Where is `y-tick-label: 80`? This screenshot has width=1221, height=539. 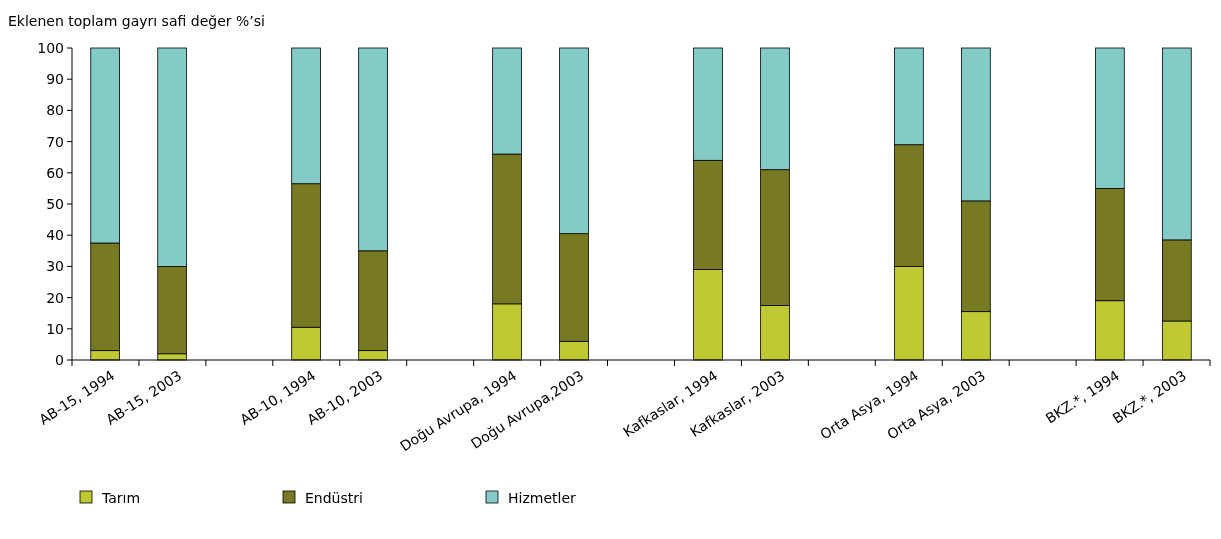 y-tick-label: 80 is located at coordinates (55, 110).